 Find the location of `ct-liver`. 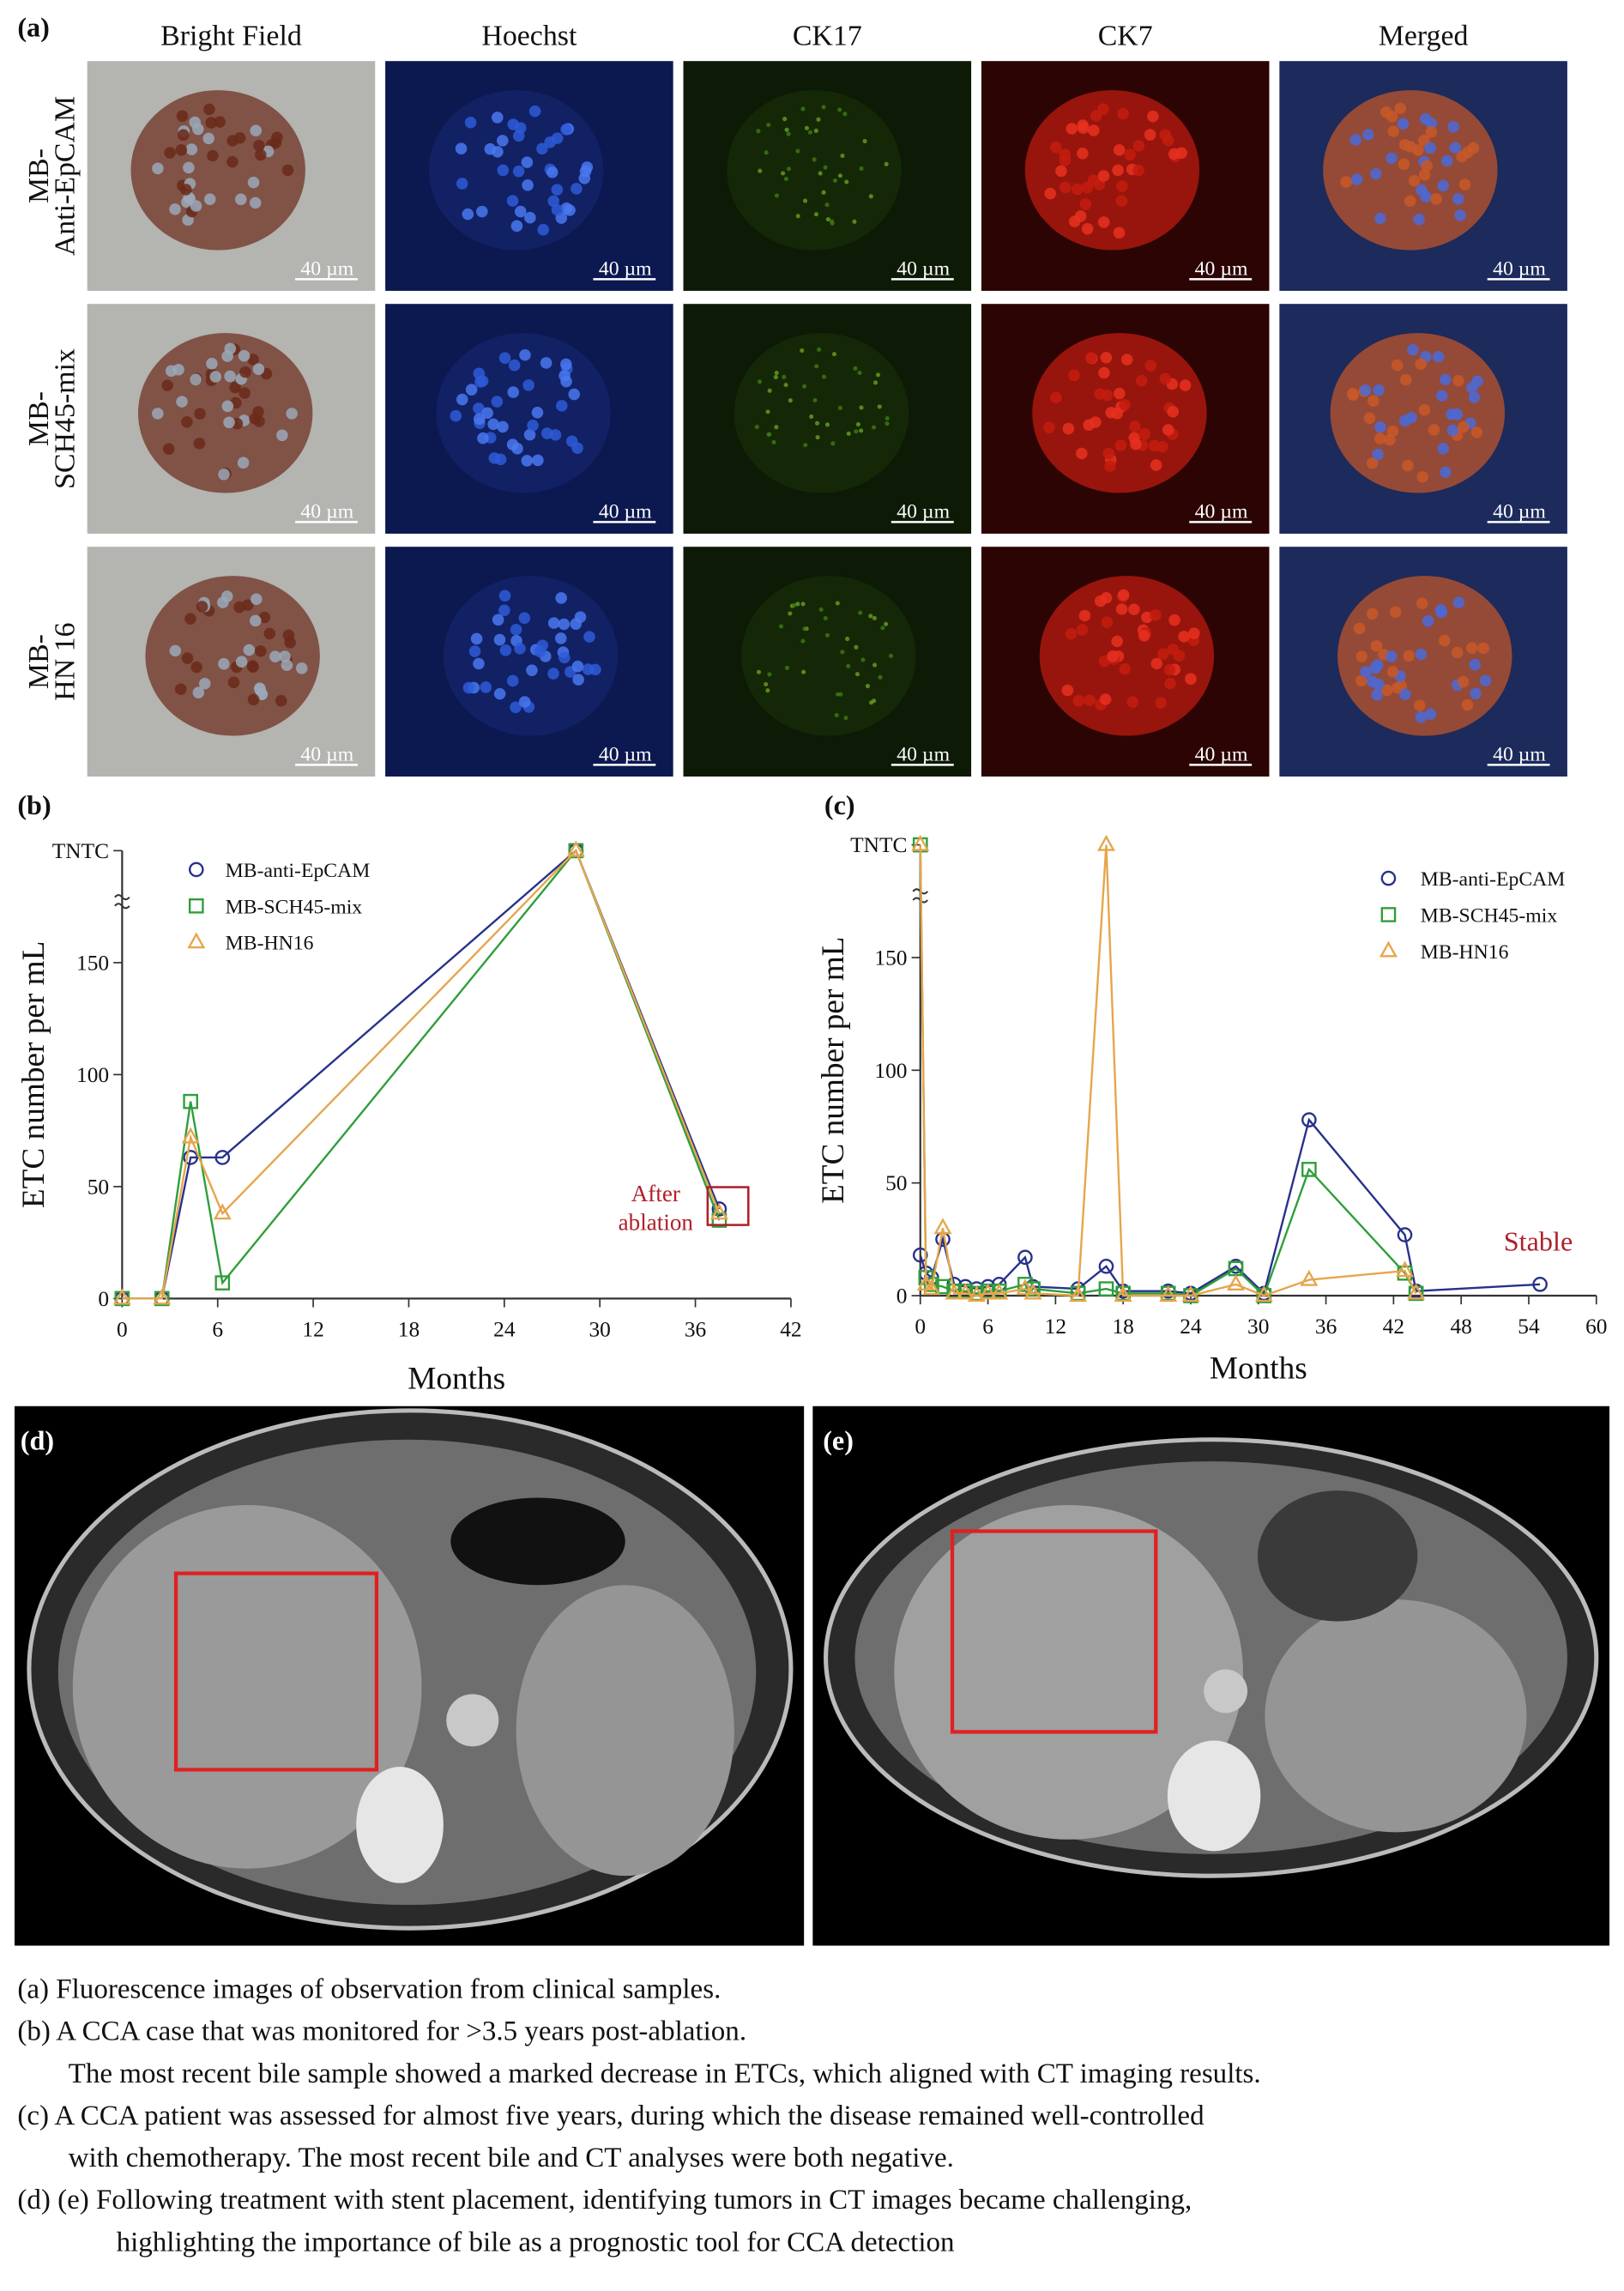

ct-liver is located at coordinates (247, 1687).